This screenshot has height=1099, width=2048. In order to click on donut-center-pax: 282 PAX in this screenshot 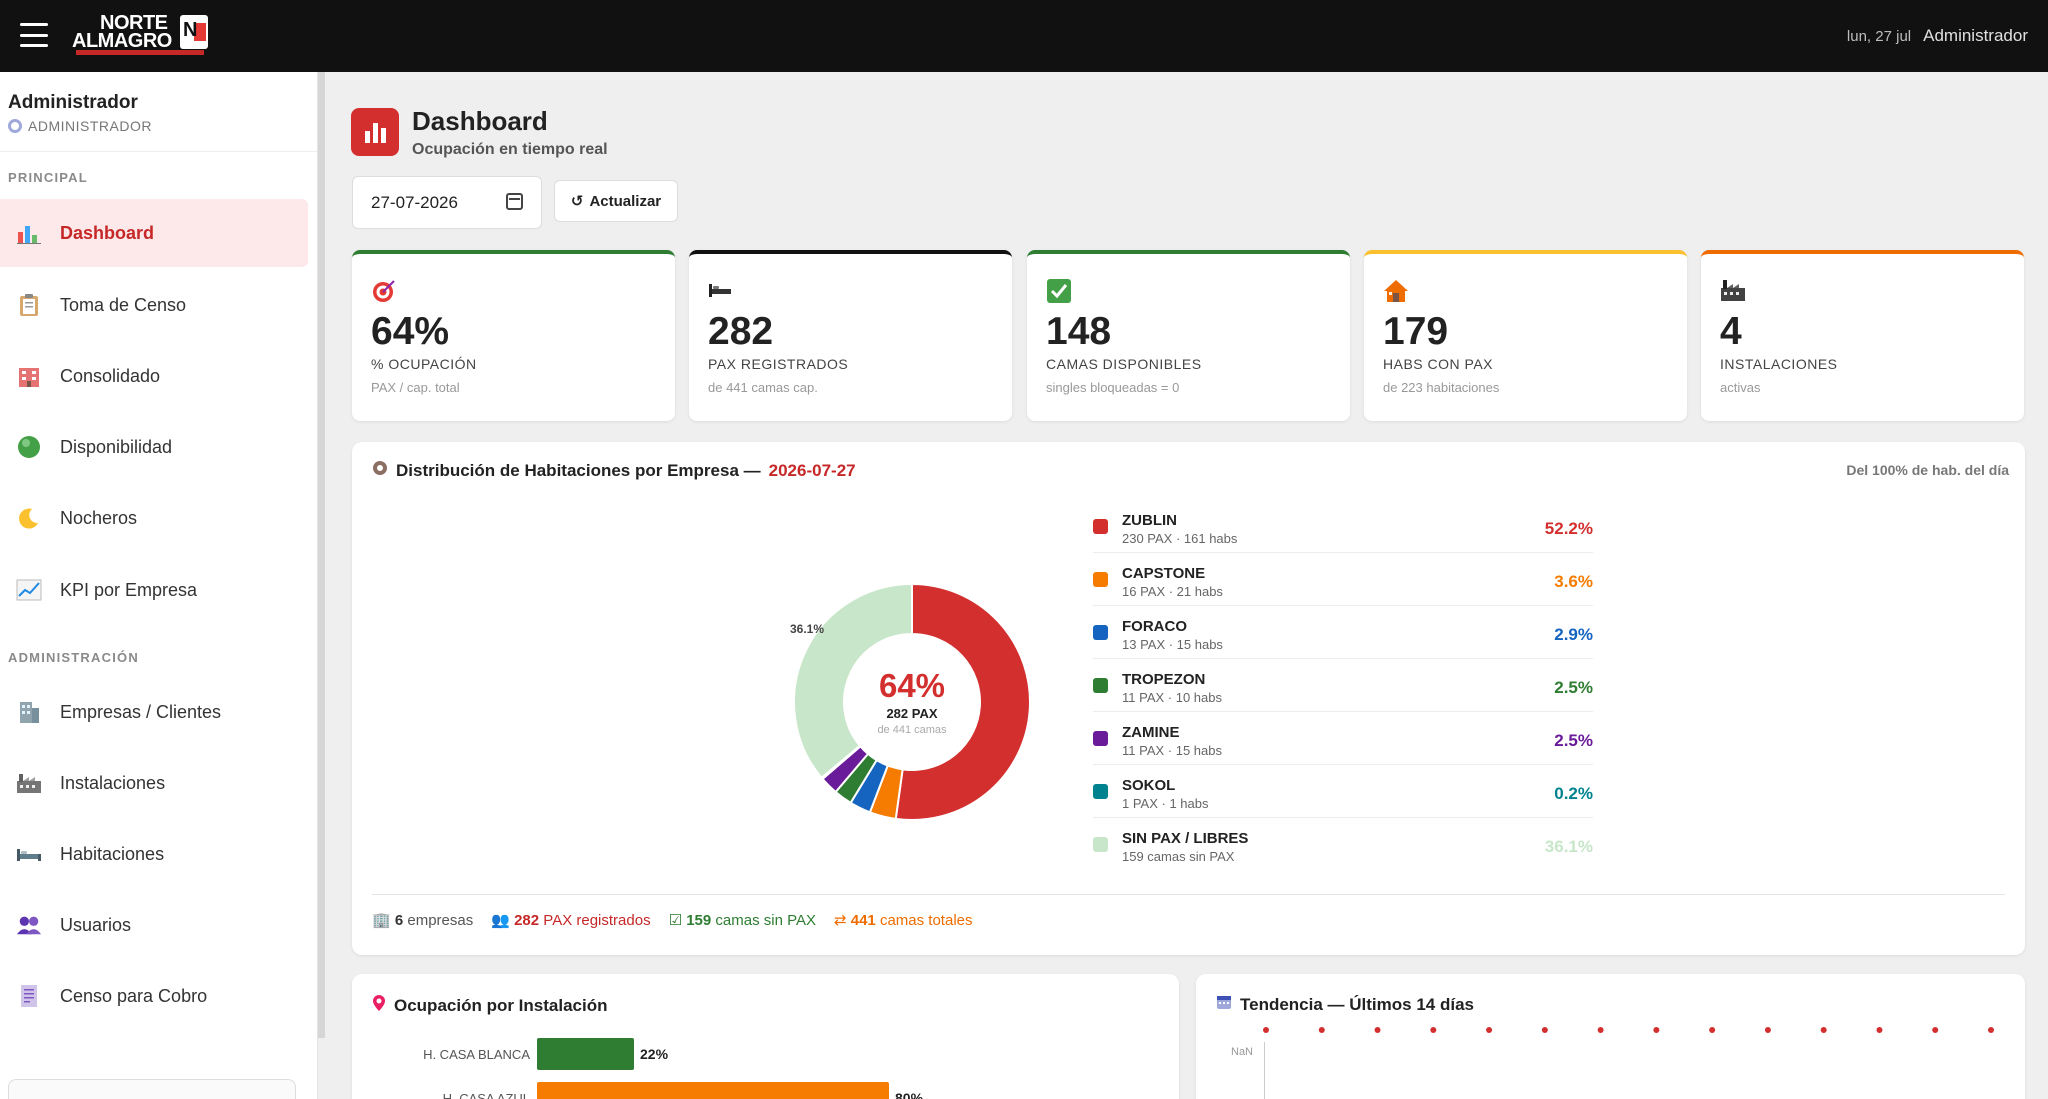, I will do `click(912, 713)`.